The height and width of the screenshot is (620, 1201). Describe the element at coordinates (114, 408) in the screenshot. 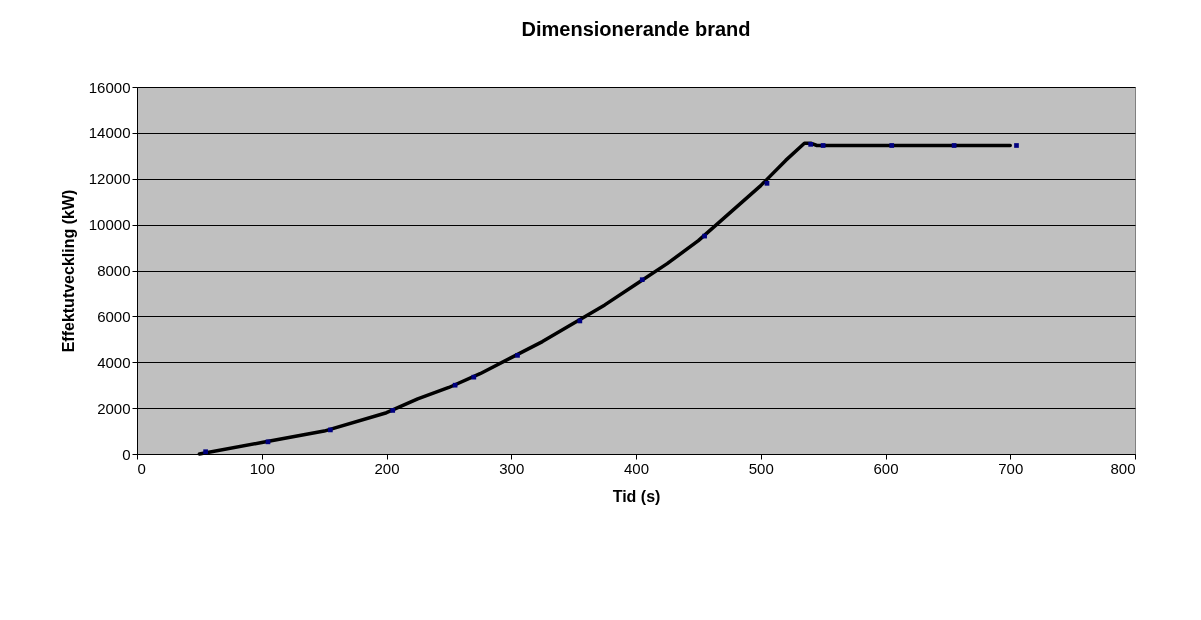

I see `y-tick-label: 2000` at that location.